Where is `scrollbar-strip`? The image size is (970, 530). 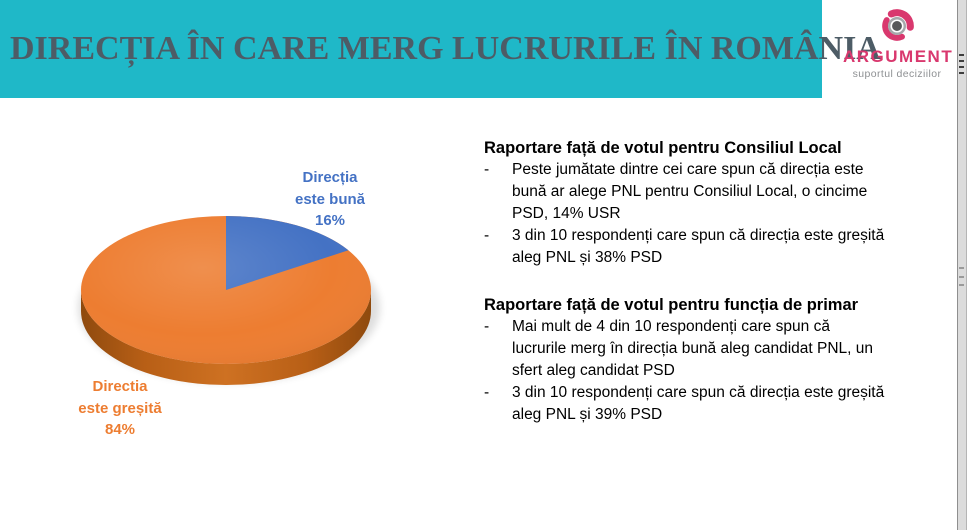
scrollbar-strip is located at coordinates (963, 265).